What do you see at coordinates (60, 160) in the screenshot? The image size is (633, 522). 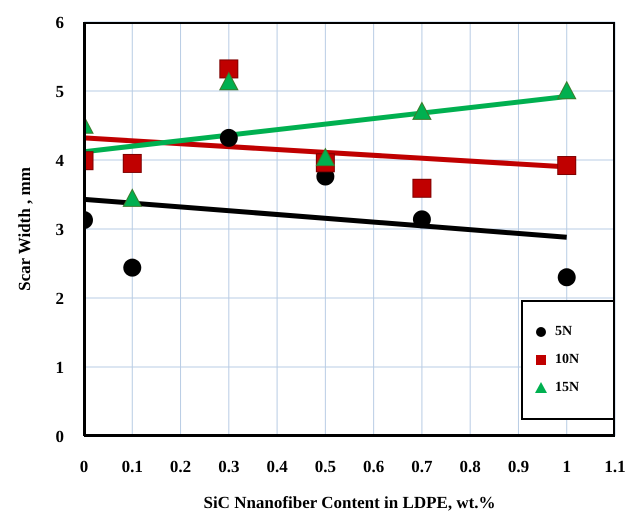 I see `y-tick-label: 4` at bounding box center [60, 160].